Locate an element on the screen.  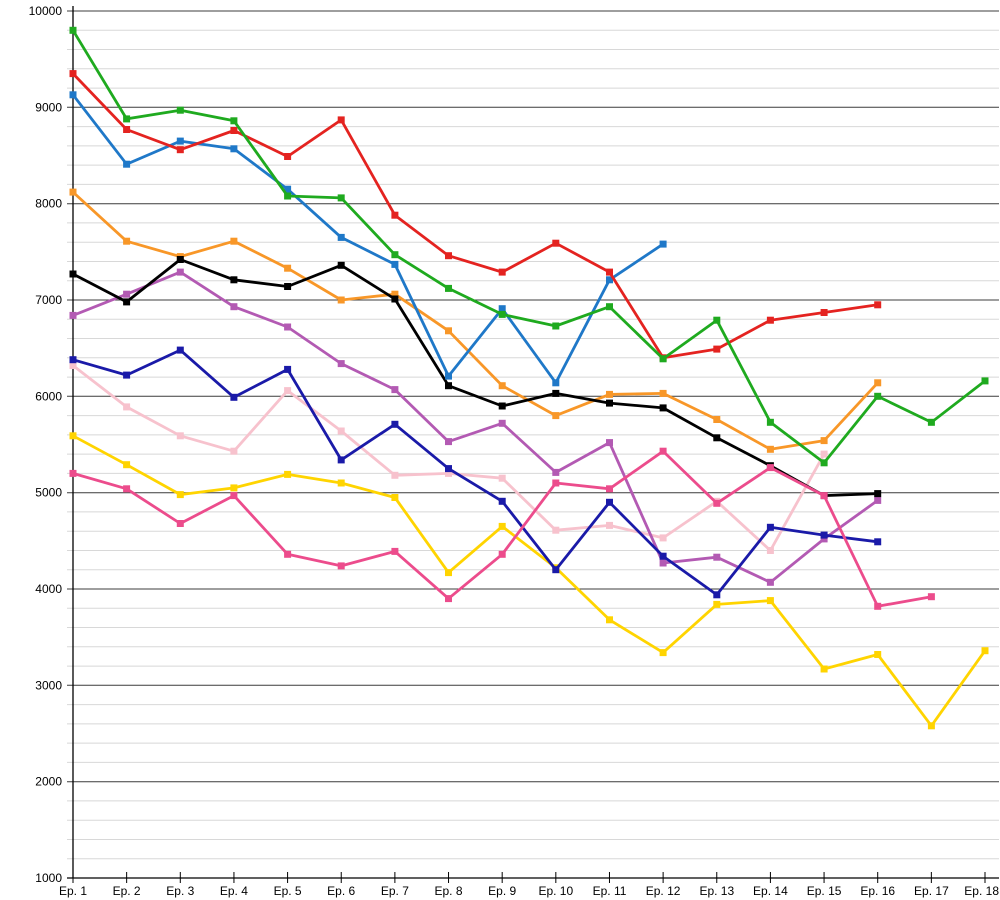
y-axis-label: 2000 is located at coordinates (48, 782).